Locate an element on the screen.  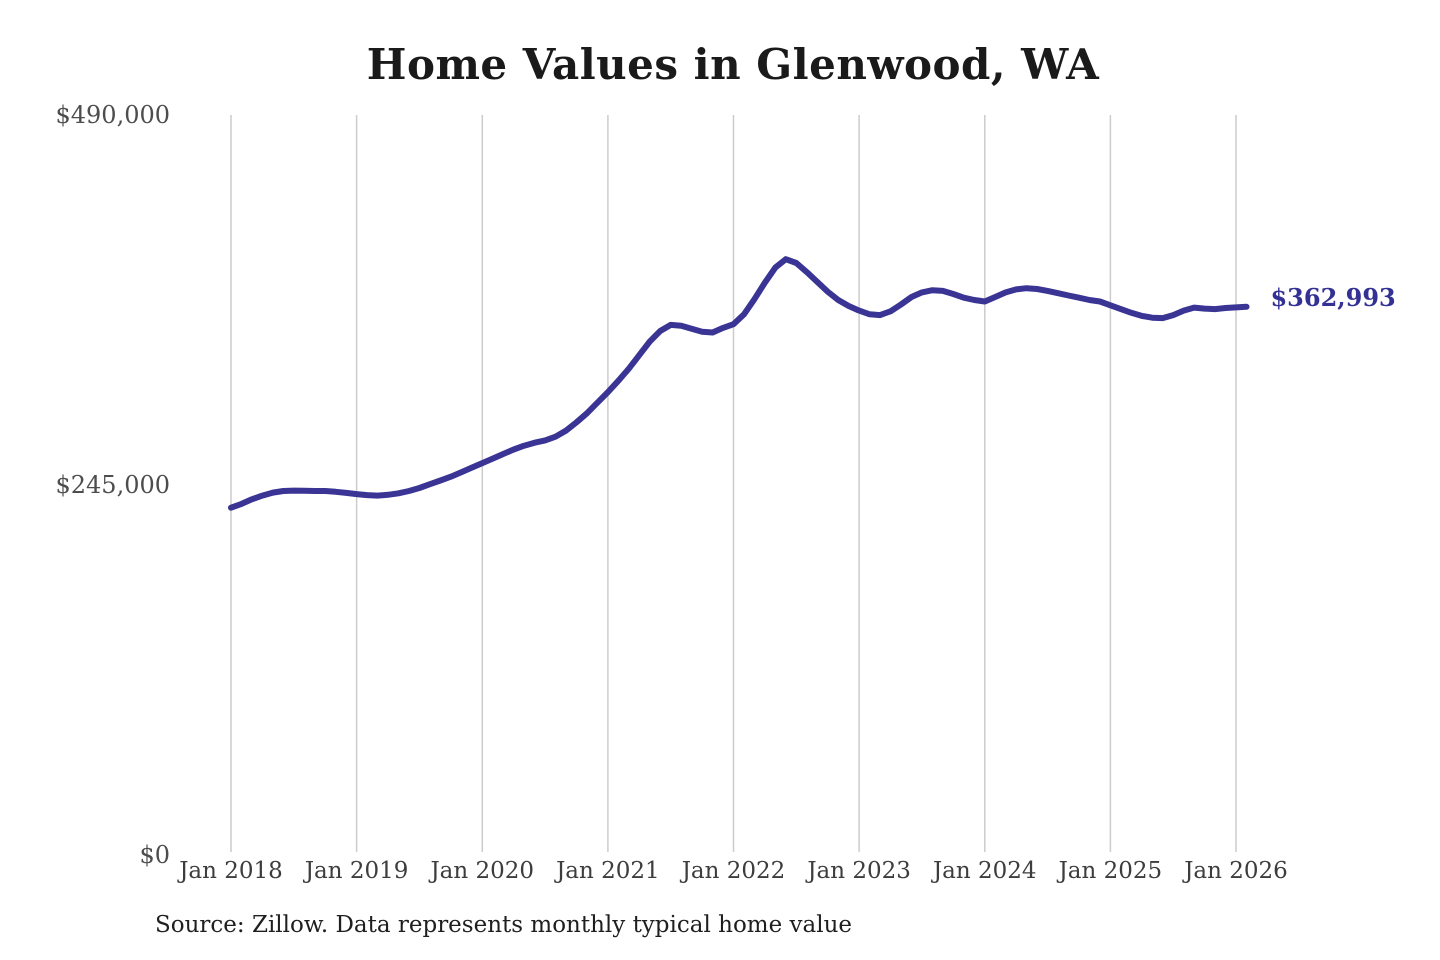
x-tick-label-jan-2020: Jan 2020 is located at coordinates (482, 871).